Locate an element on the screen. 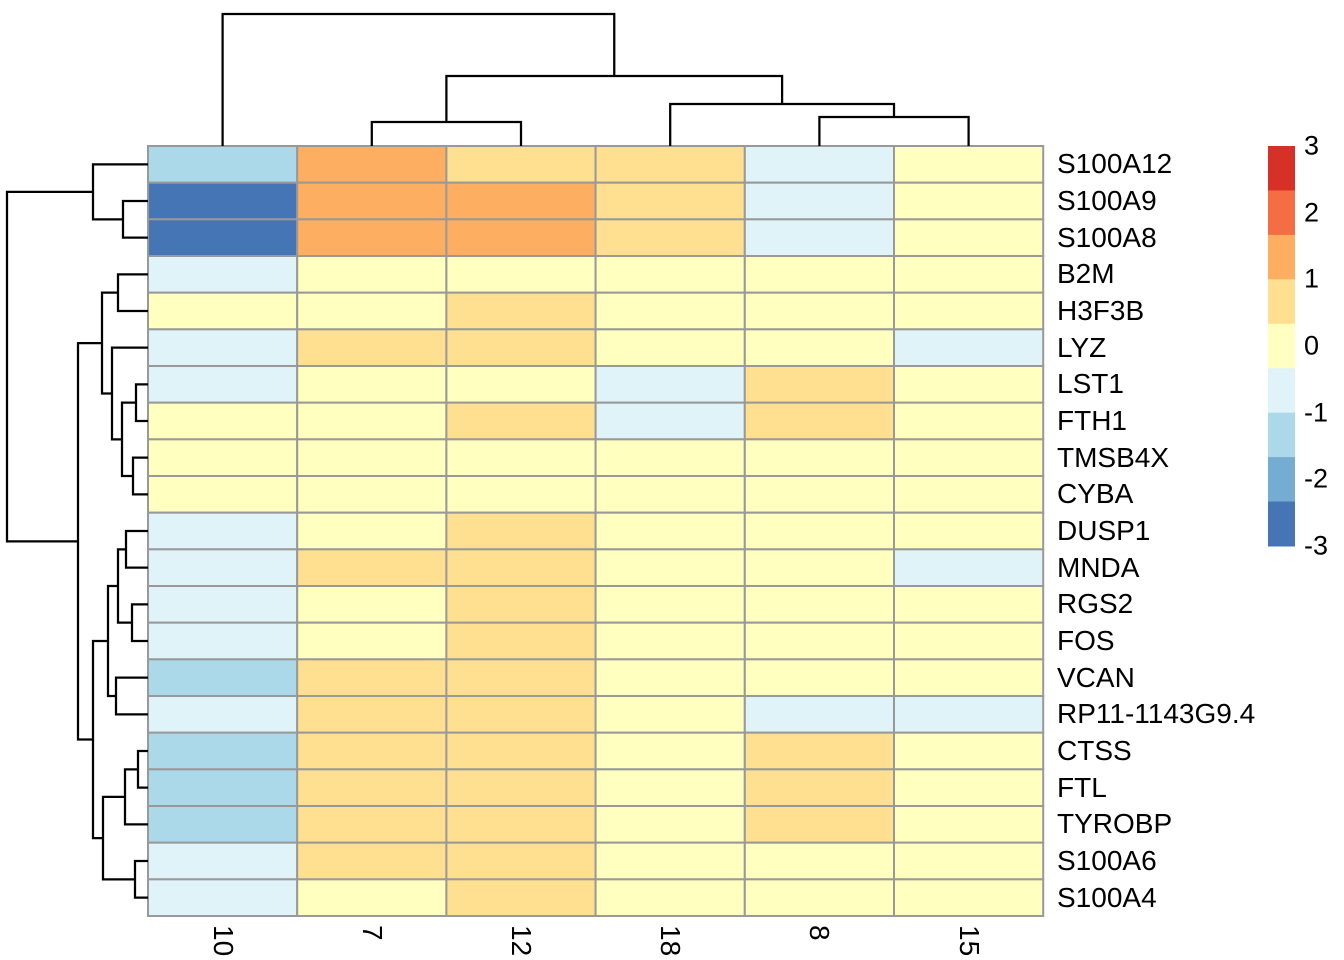  legend-tick-label: -3 is located at coordinates (1316, 545).